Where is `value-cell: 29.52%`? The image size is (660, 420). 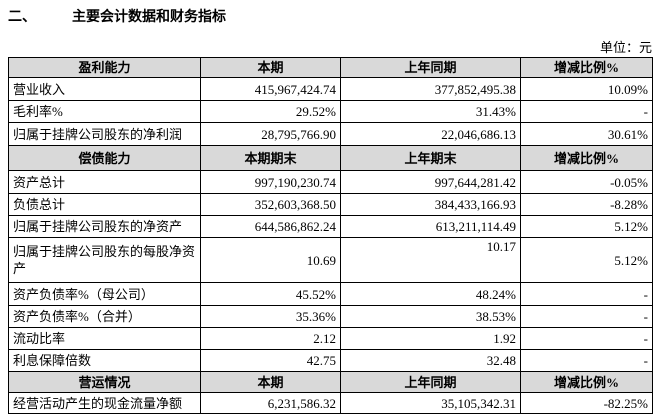
value-cell: 29.52% is located at coordinates (270, 111).